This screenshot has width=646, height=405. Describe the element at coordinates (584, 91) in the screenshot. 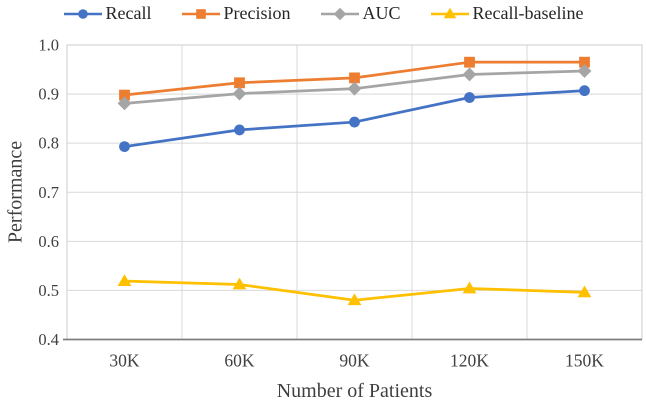

I see `marker-recall-150K` at that location.